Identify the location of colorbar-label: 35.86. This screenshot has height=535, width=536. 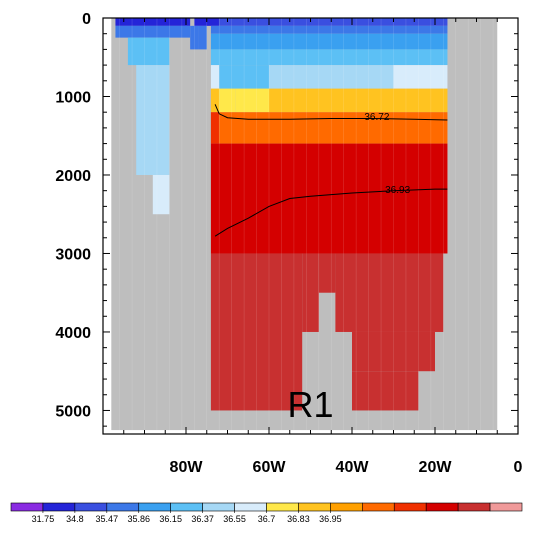
(138, 519).